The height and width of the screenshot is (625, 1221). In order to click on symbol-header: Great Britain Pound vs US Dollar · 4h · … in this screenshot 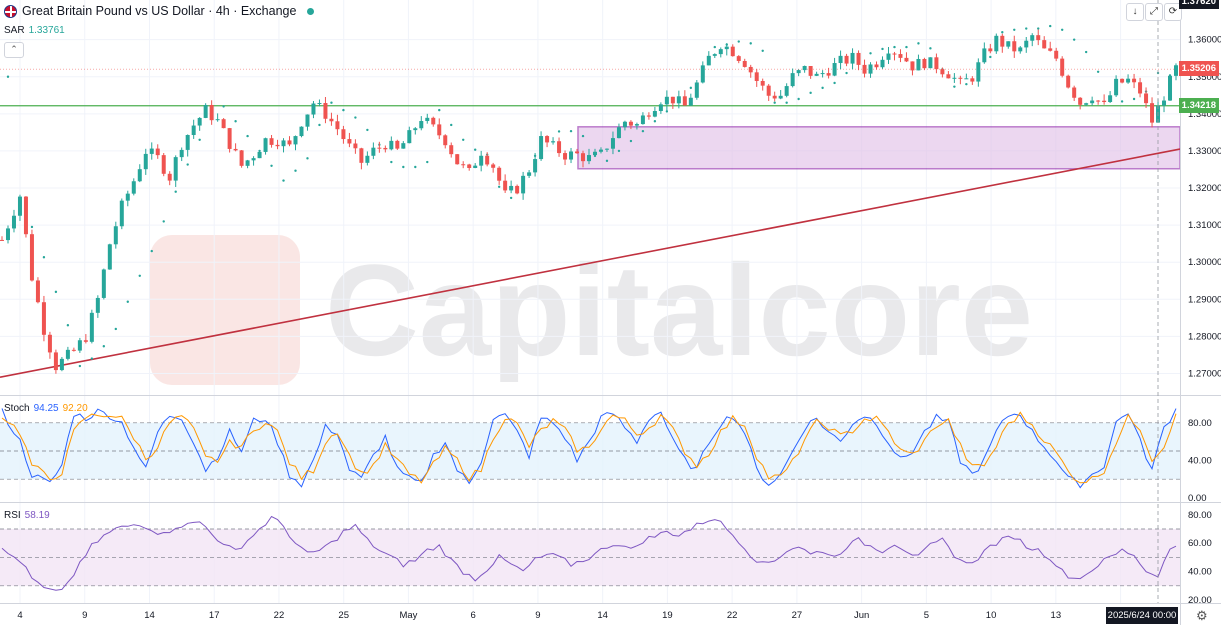, I will do `click(159, 11)`.